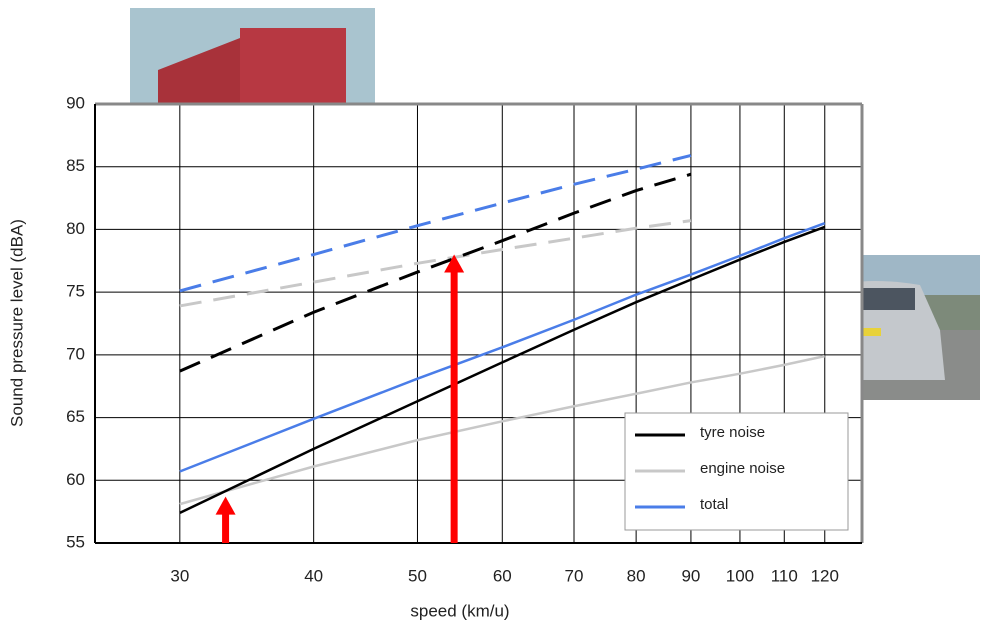 The height and width of the screenshot is (628, 981). Describe the element at coordinates (75, 228) in the screenshot. I see `y-tick-label: 80` at that location.